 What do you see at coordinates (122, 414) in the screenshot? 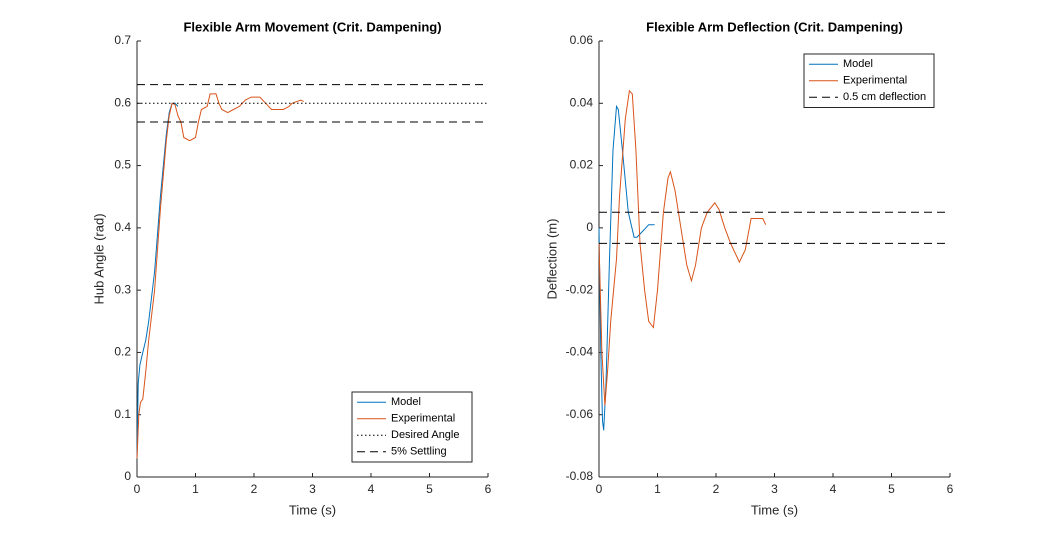
I see `y-tick-label: 0.1` at bounding box center [122, 414].